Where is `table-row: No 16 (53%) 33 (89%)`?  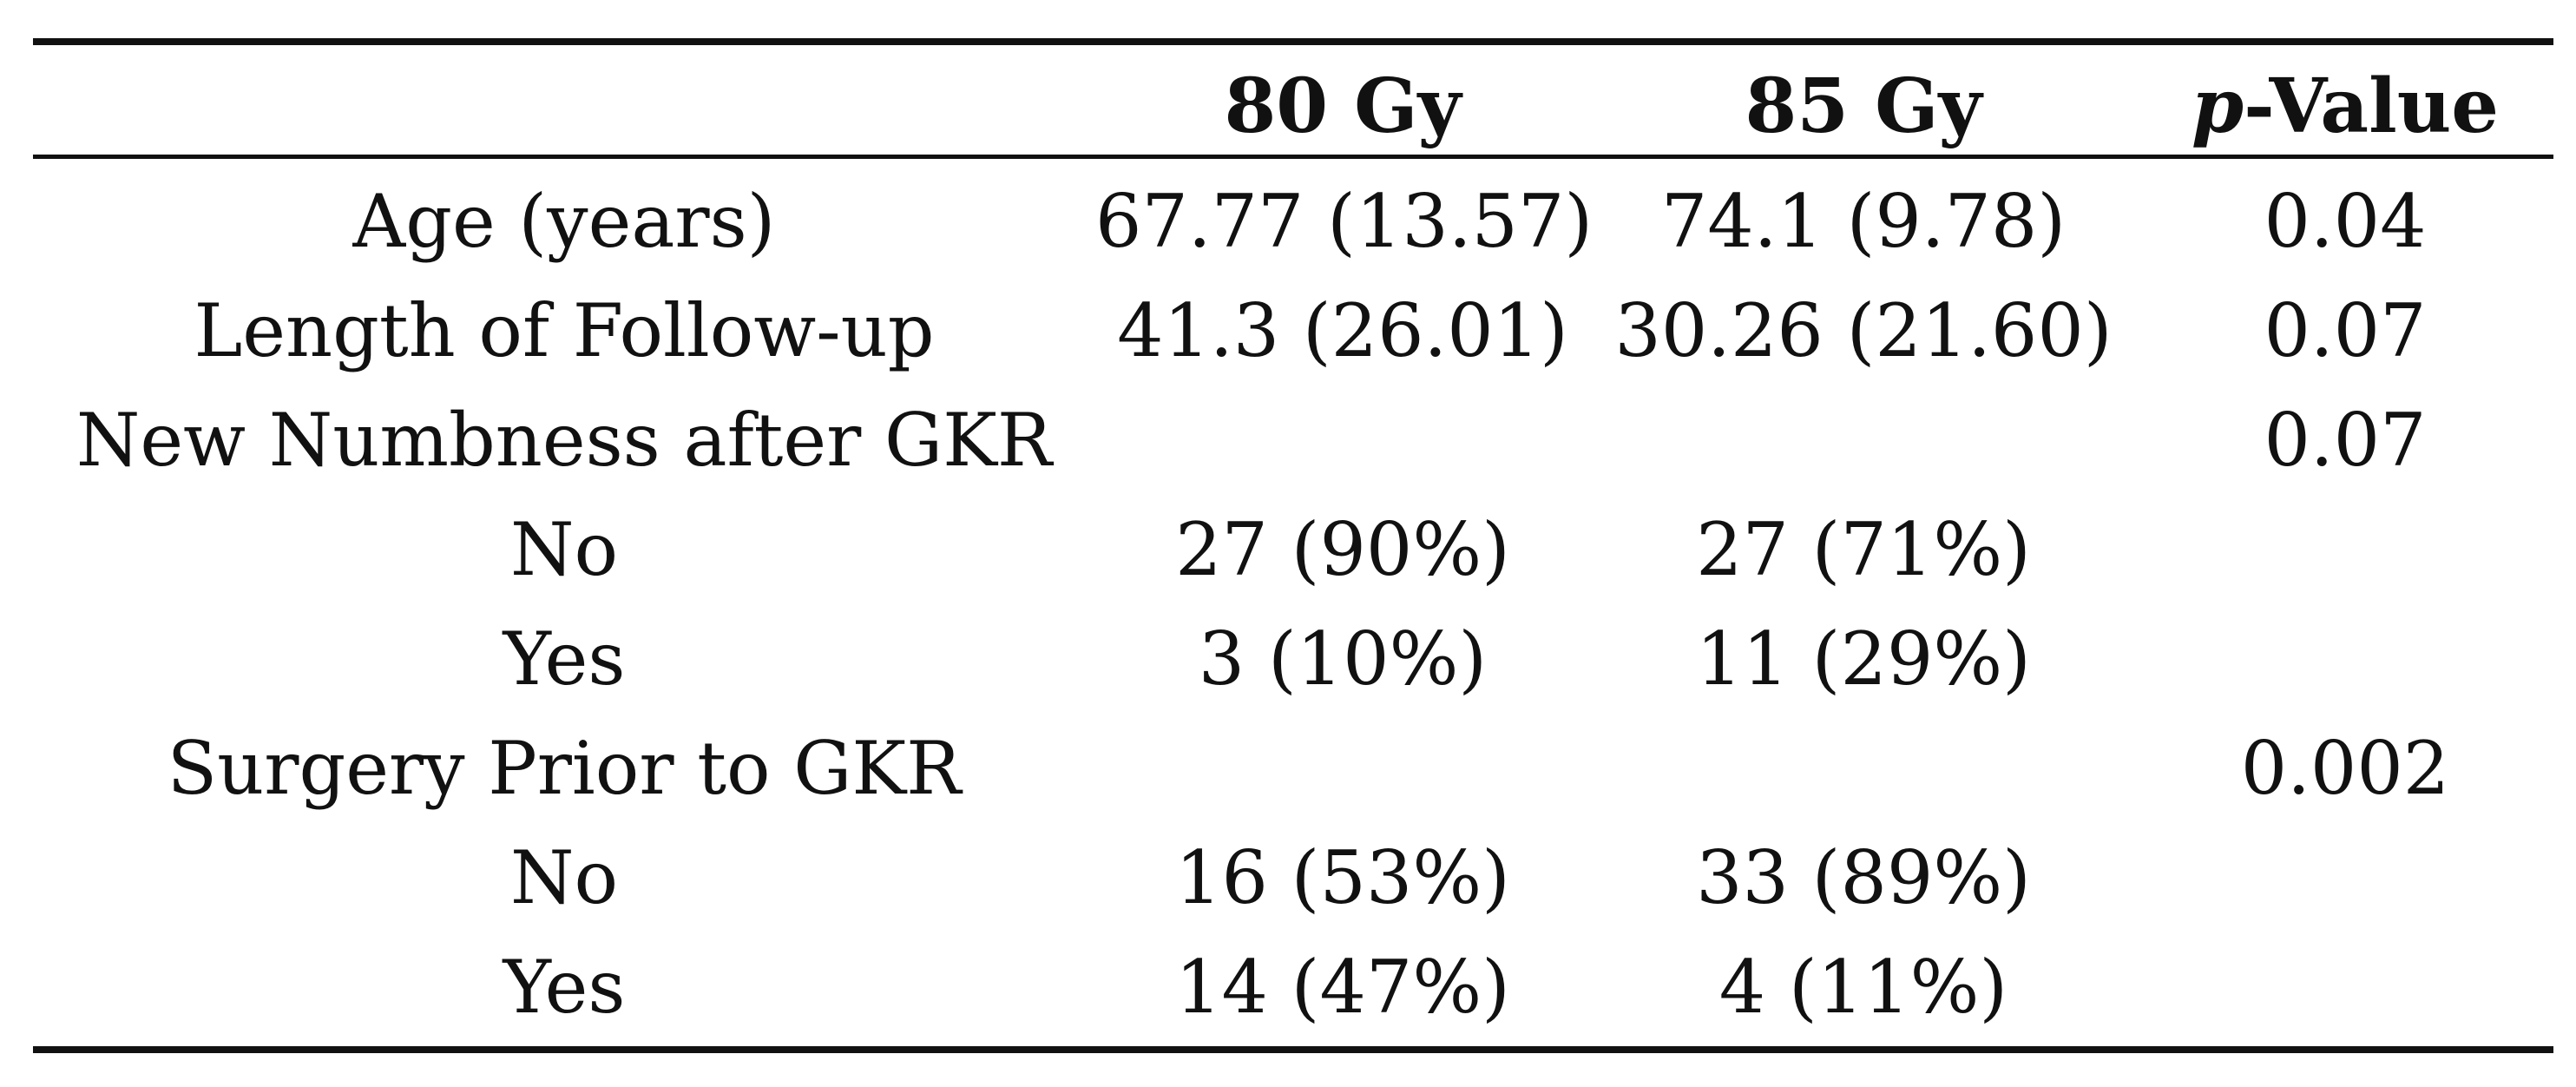 table-row: No 16 (53%) 33 (89%) is located at coordinates (1293, 884).